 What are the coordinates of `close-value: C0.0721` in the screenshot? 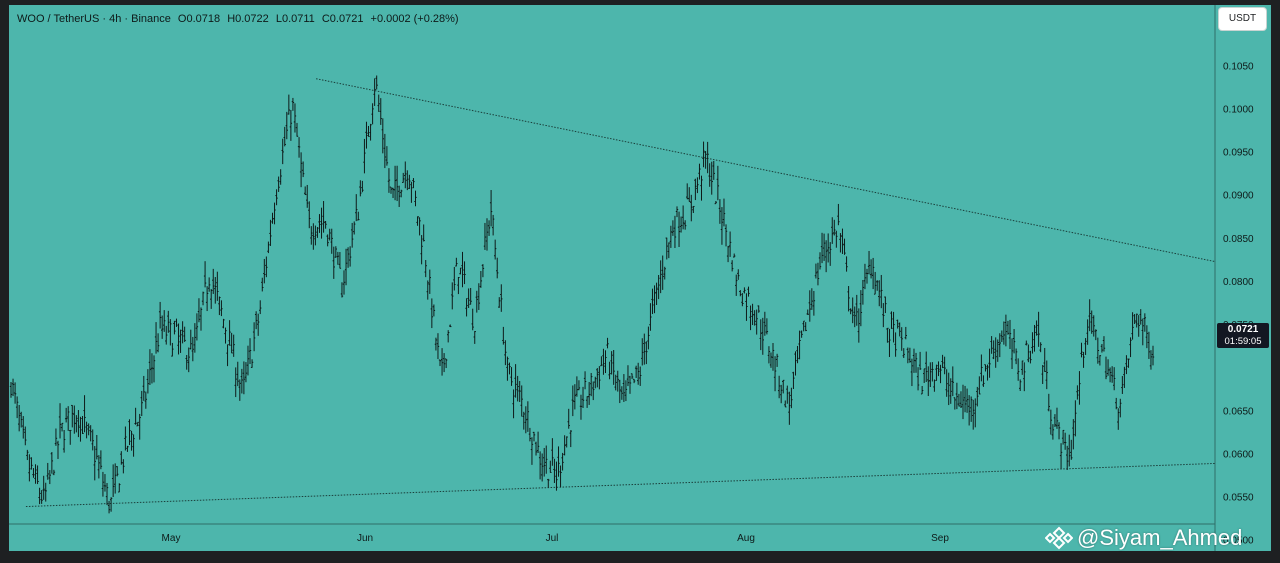 It's located at (342, 19).